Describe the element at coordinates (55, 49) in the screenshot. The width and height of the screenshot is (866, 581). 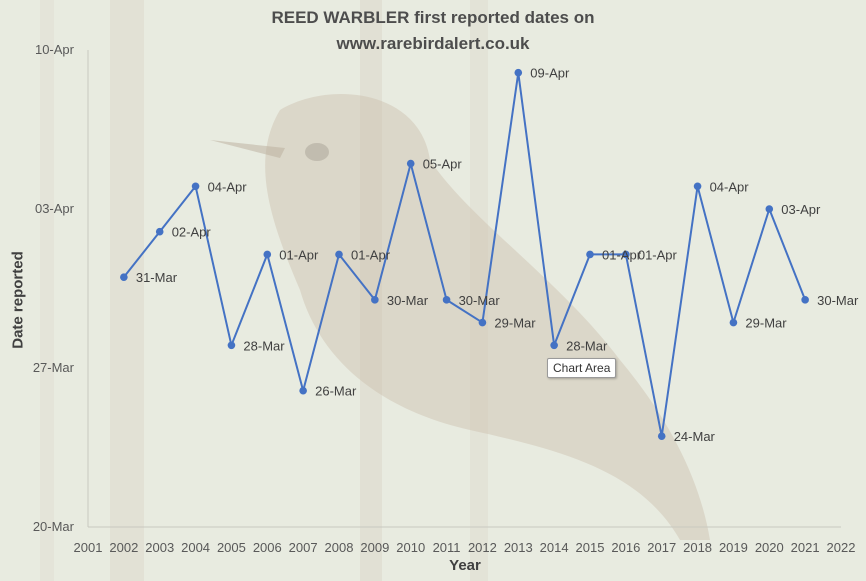
I see `y-tick-label: 10-Apr` at that location.